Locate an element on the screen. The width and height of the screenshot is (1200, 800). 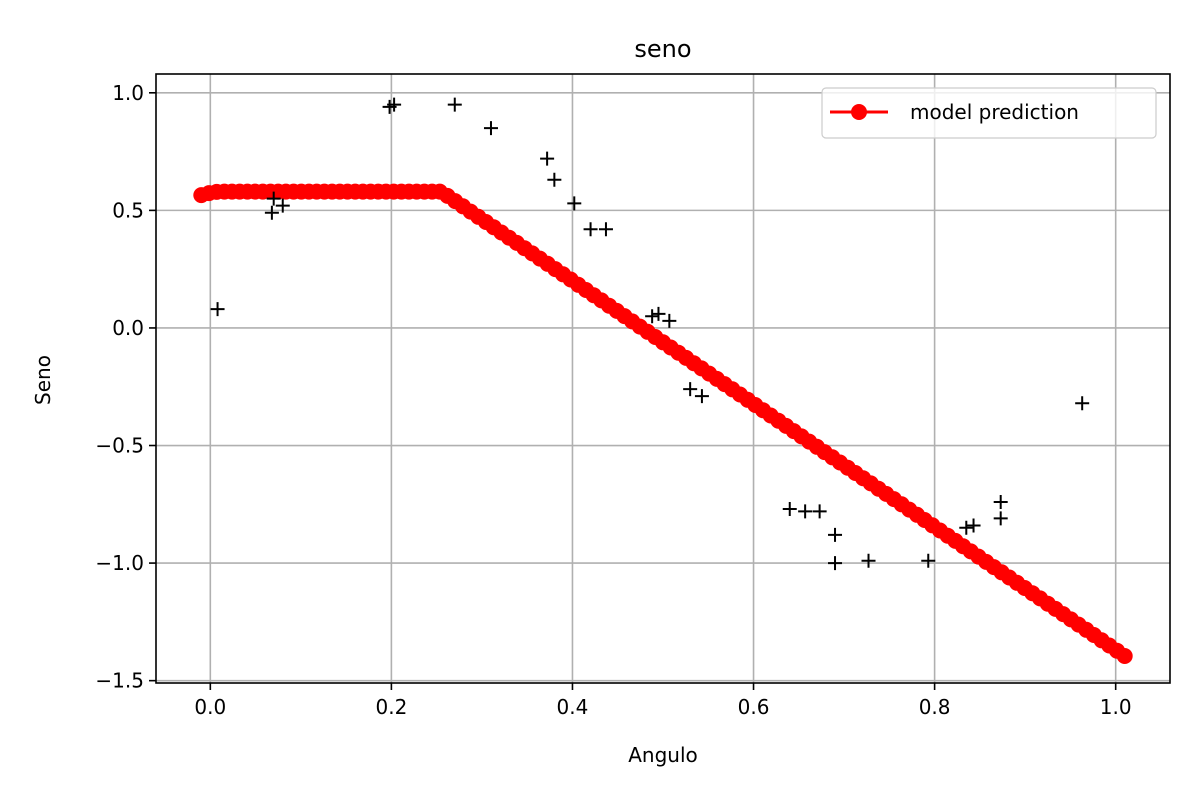
y-axis-ticks: −1.5 −1.0 −0.5 0.0 0.5 1.0 is located at coordinates (125, 387).